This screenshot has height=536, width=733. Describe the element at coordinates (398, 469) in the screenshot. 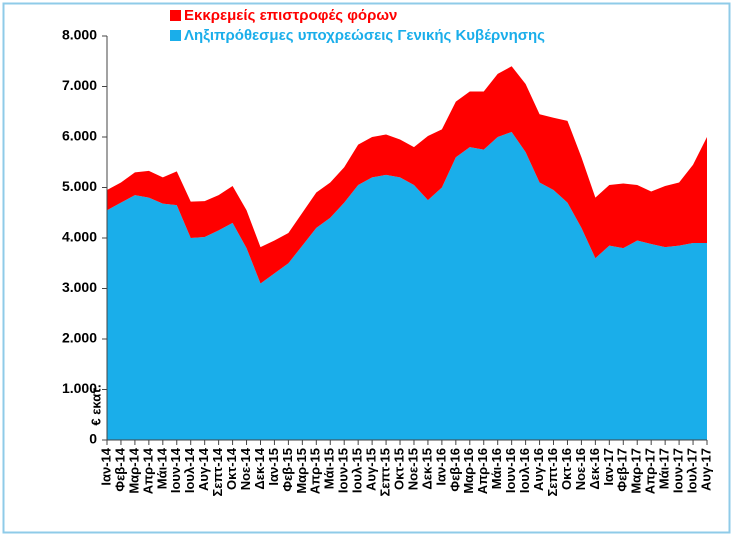

I see `x-tick-label: Οκτ-15` at that location.